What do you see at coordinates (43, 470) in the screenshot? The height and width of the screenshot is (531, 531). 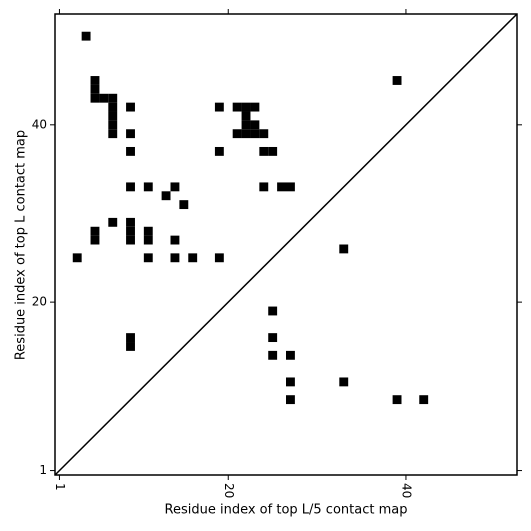 I see `y-tick-label: 1` at bounding box center [43, 470].